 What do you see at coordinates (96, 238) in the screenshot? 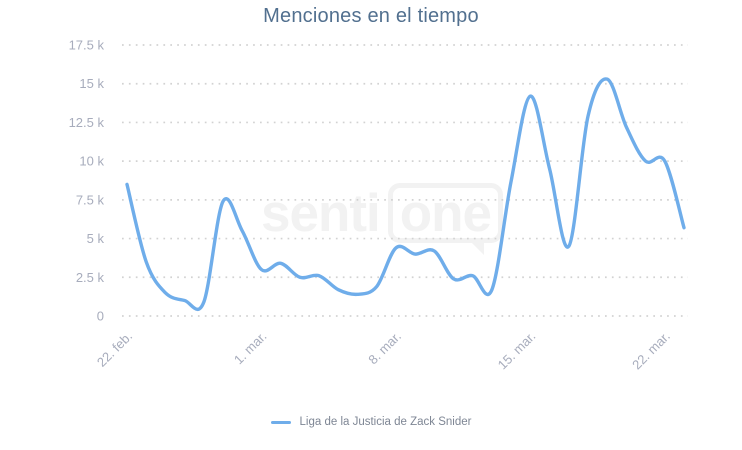
I see `y-axis-tick-label: 5 k` at bounding box center [96, 238].